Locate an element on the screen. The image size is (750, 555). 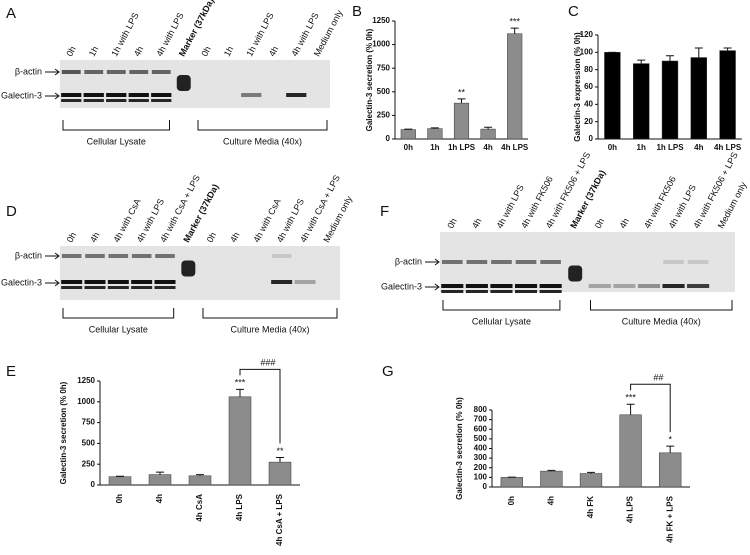
y-tick-label: 800 is located at coordinates (481, 409).